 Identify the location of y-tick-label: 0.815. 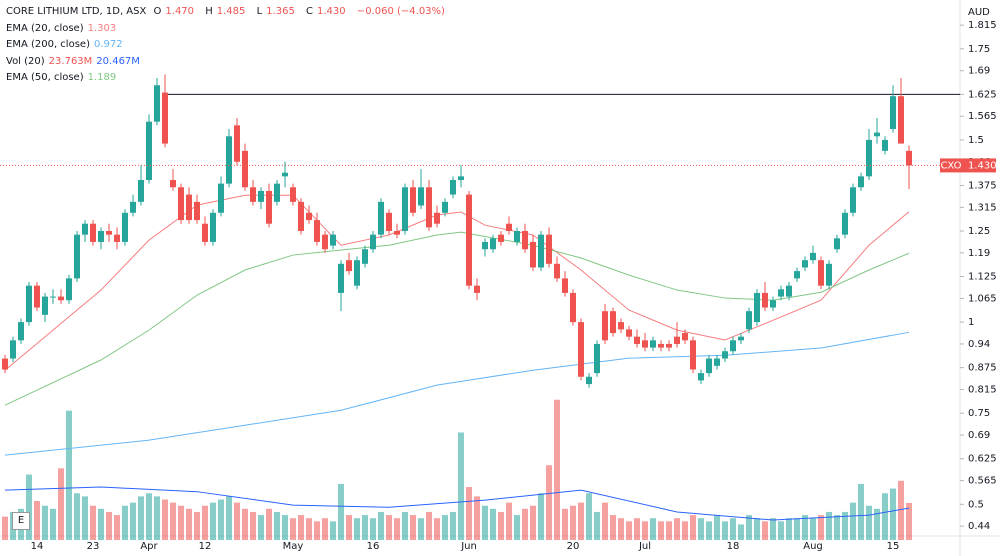
(982, 390).